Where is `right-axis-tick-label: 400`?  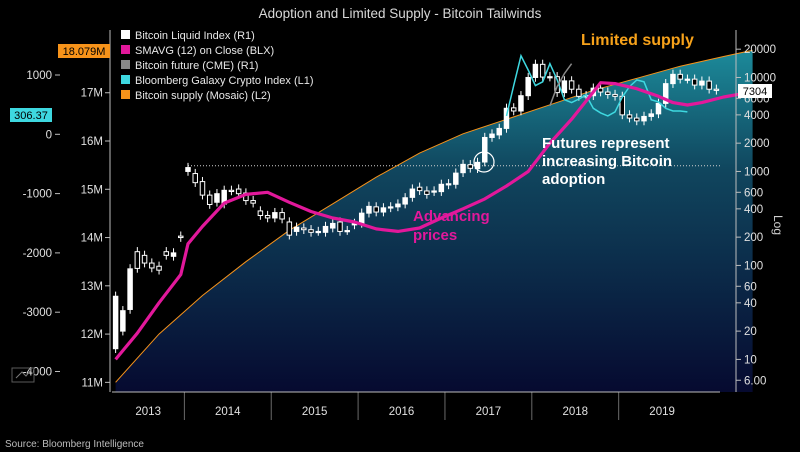
right-axis-tick-label: 400 is located at coordinates (753, 210).